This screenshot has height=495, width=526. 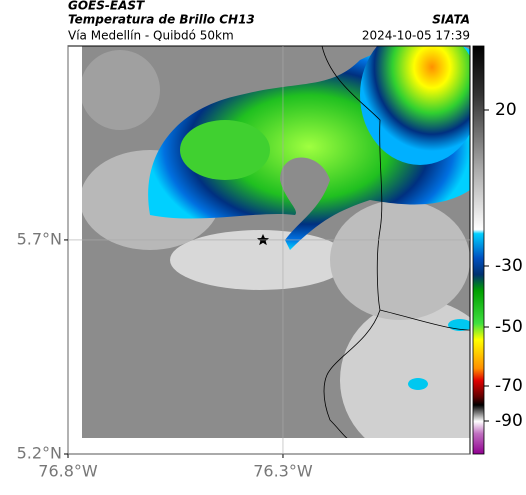 I want to click on y-tick-label: 5.7°N, so click(x=39, y=238).